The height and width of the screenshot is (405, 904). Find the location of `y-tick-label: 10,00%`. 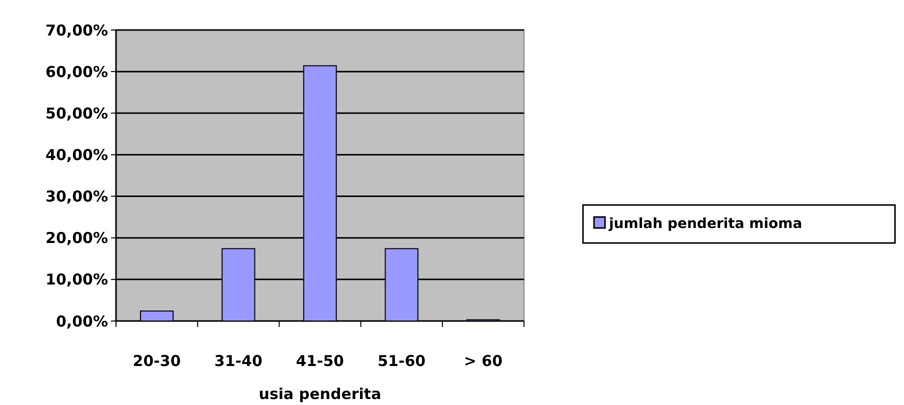

y-tick-label: 10,00% is located at coordinates (77, 279).